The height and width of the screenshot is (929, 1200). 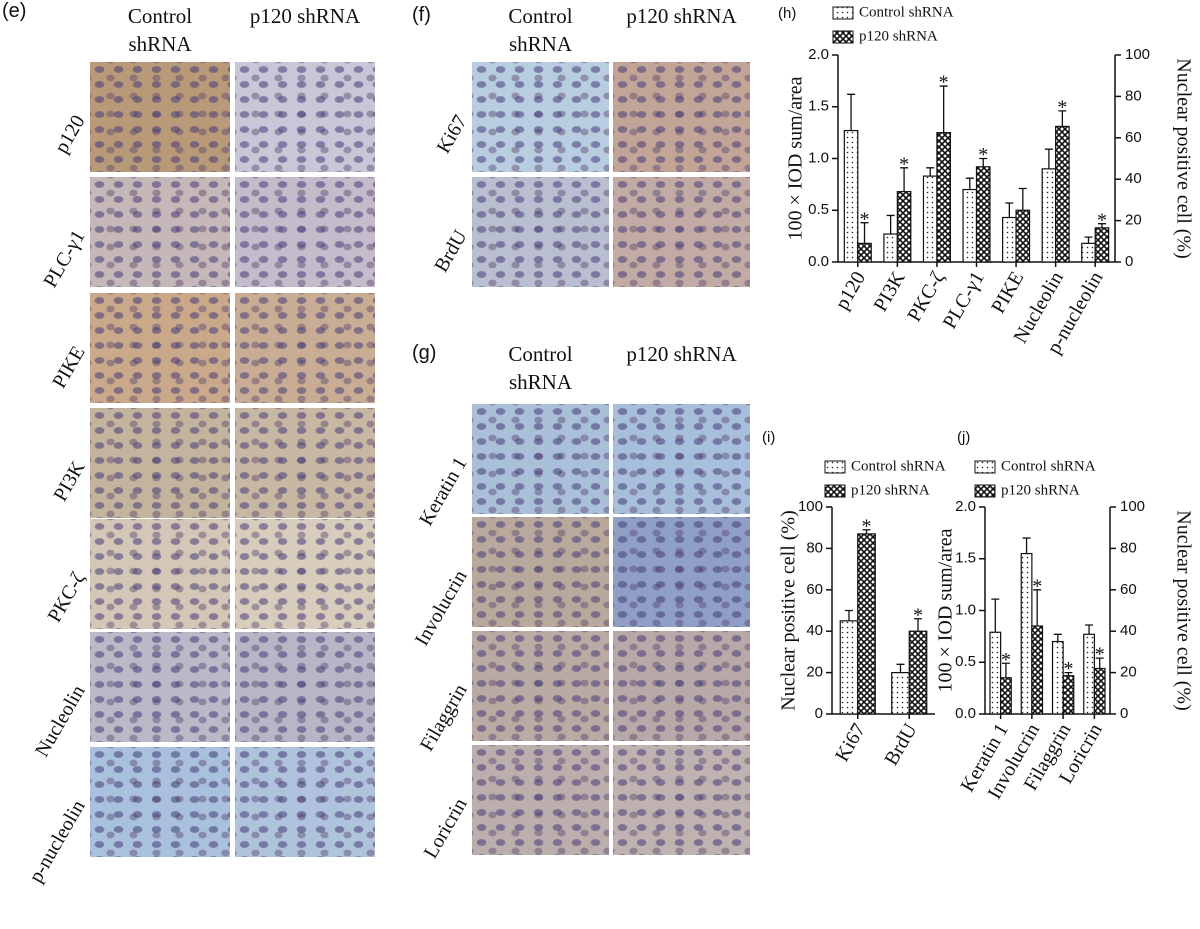 What do you see at coordinates (1013, 761) in the screenshot?
I see `x-tick-label: Involucrin` at bounding box center [1013, 761].